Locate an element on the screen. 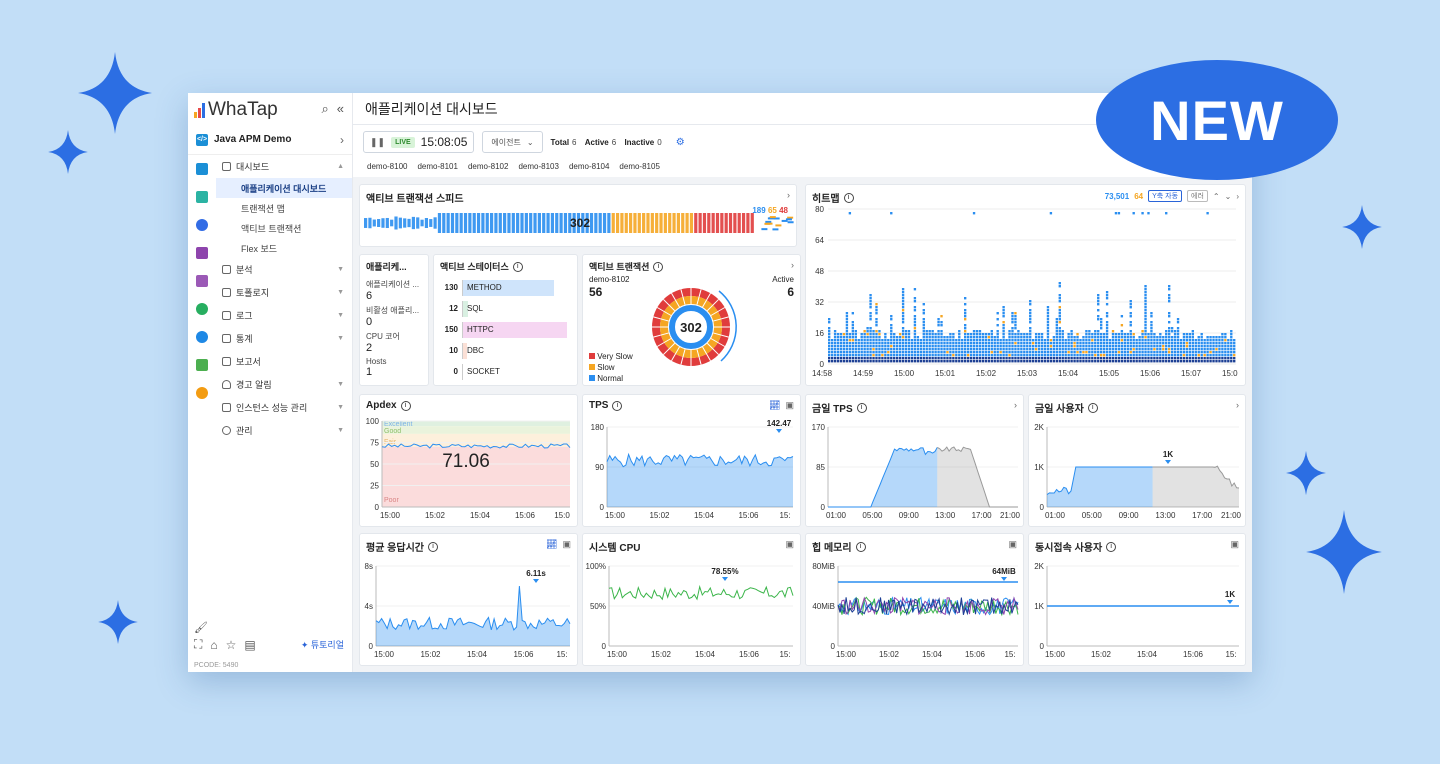 The width and height of the screenshot is (1440, 764). status-row: 130 METHOD is located at coordinates (505, 287).